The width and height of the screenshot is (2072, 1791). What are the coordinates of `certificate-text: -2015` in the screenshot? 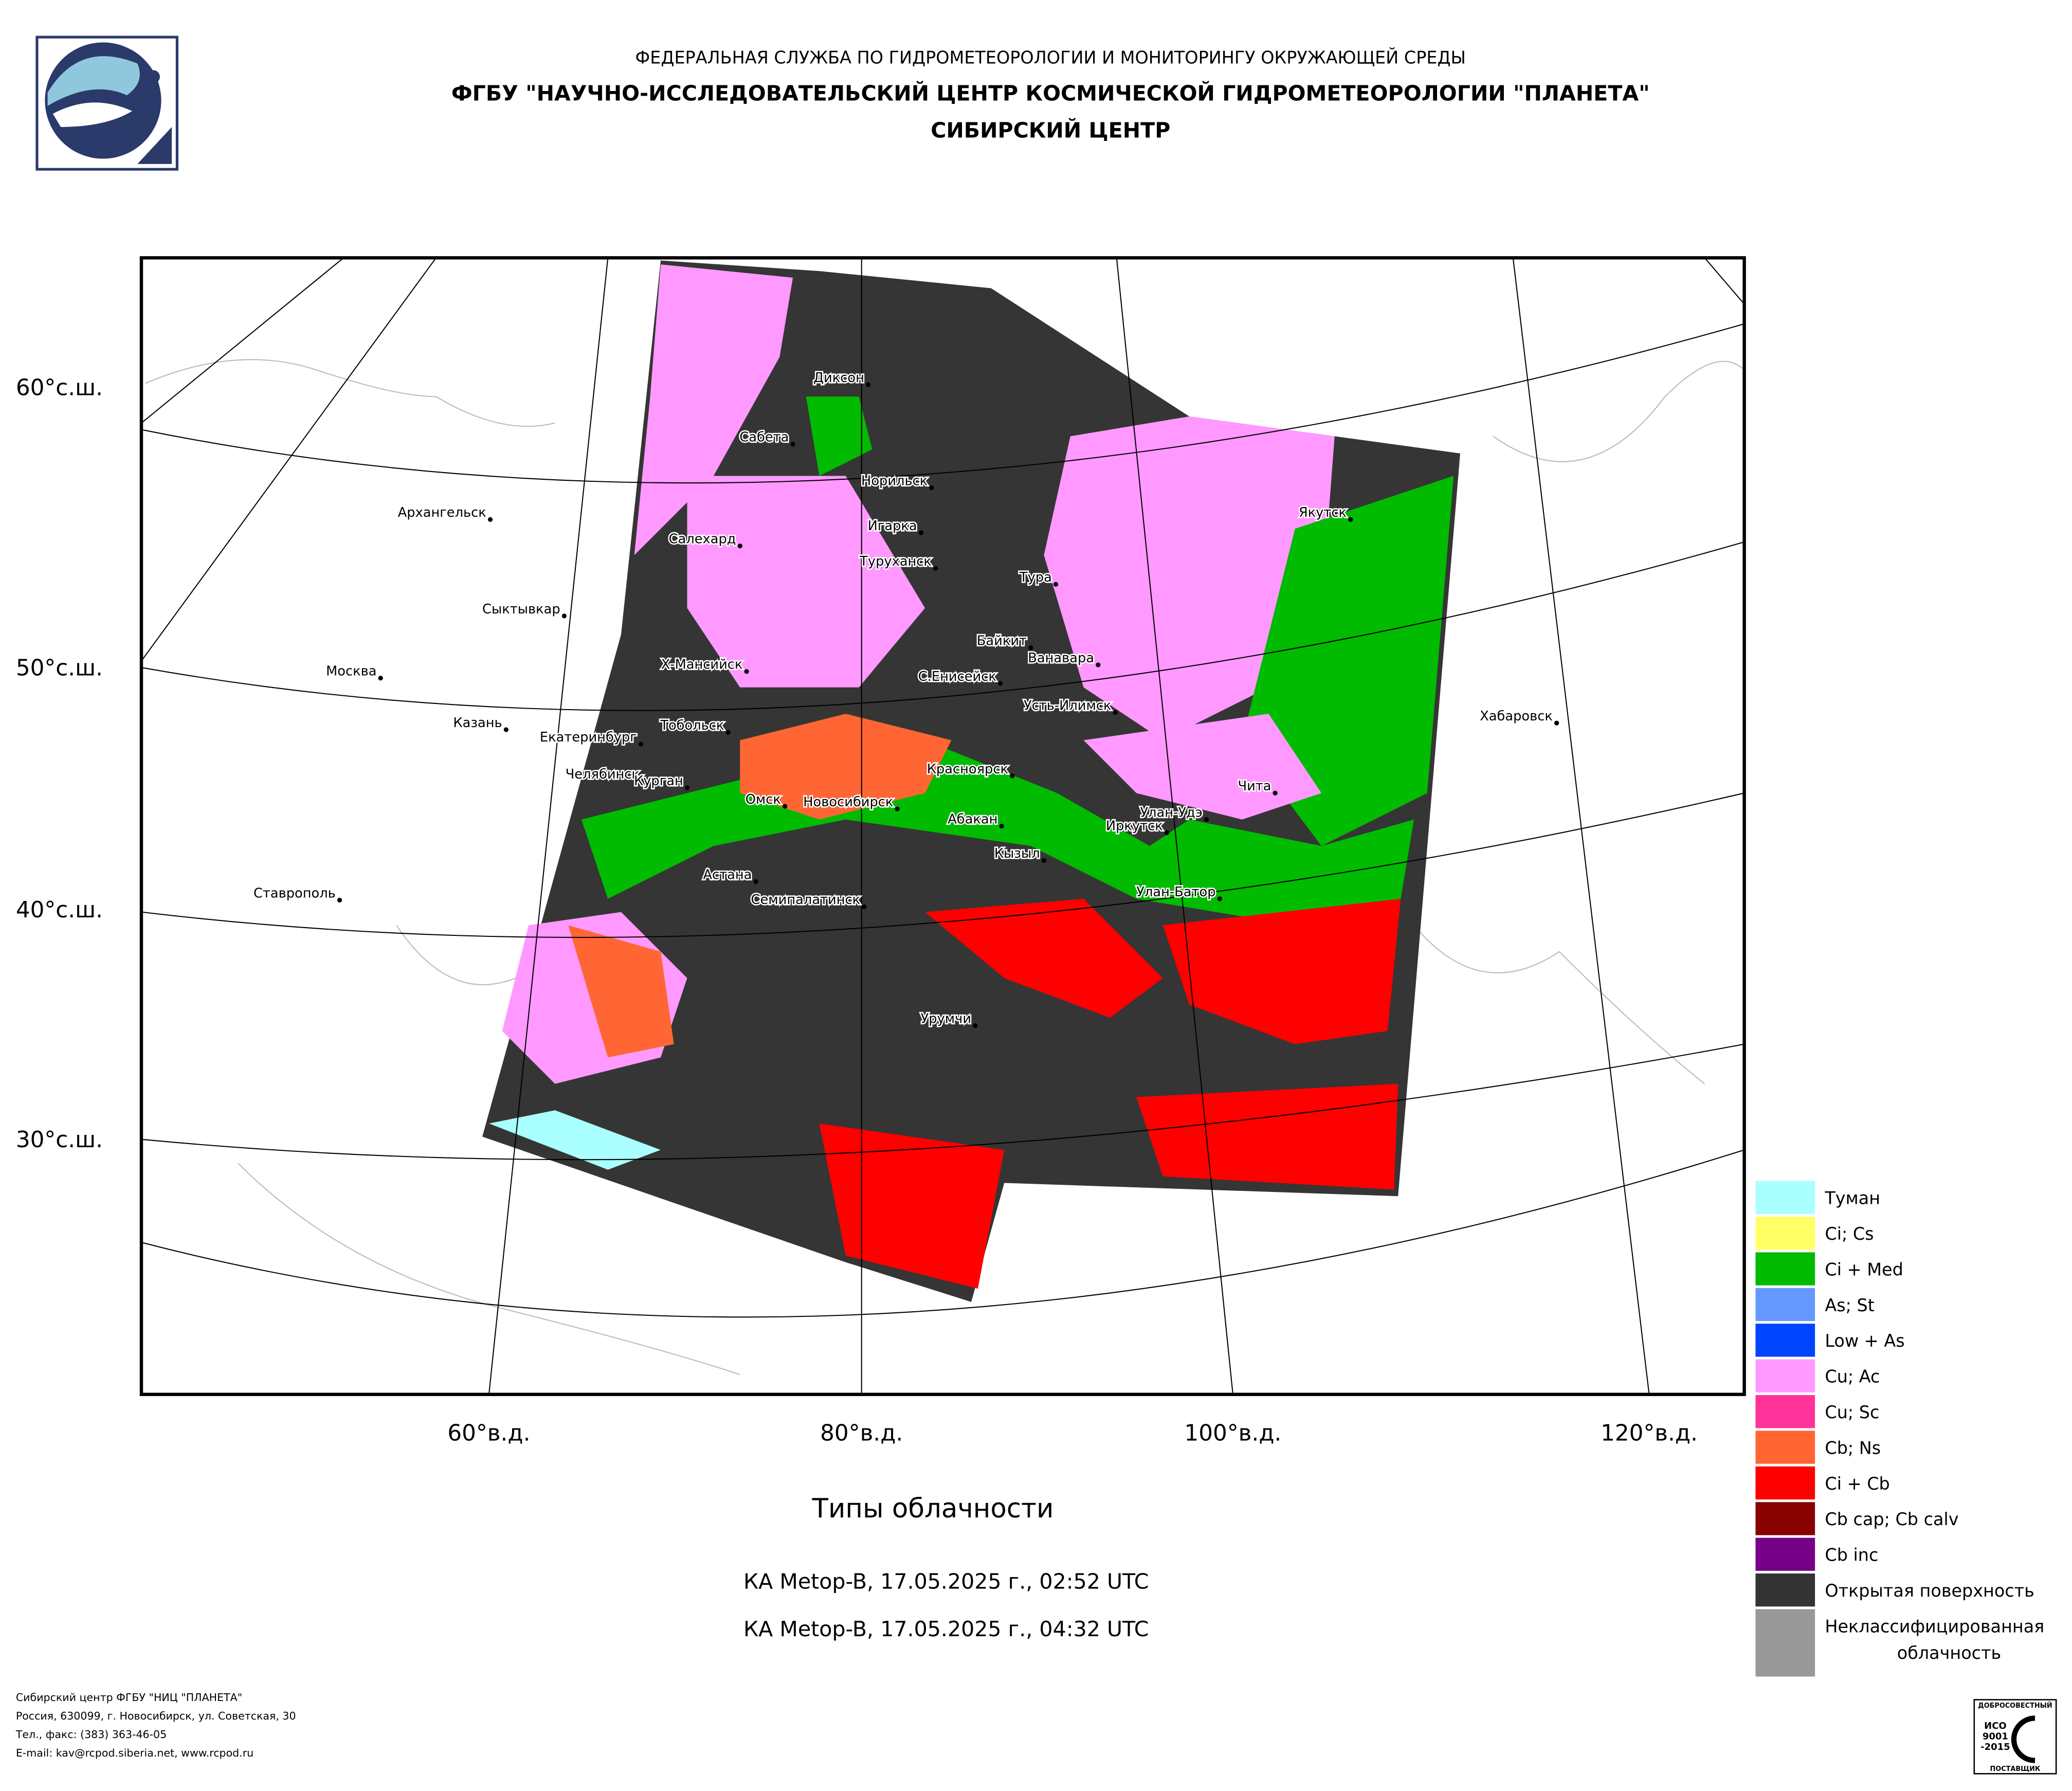 It's located at (1995, 1747).